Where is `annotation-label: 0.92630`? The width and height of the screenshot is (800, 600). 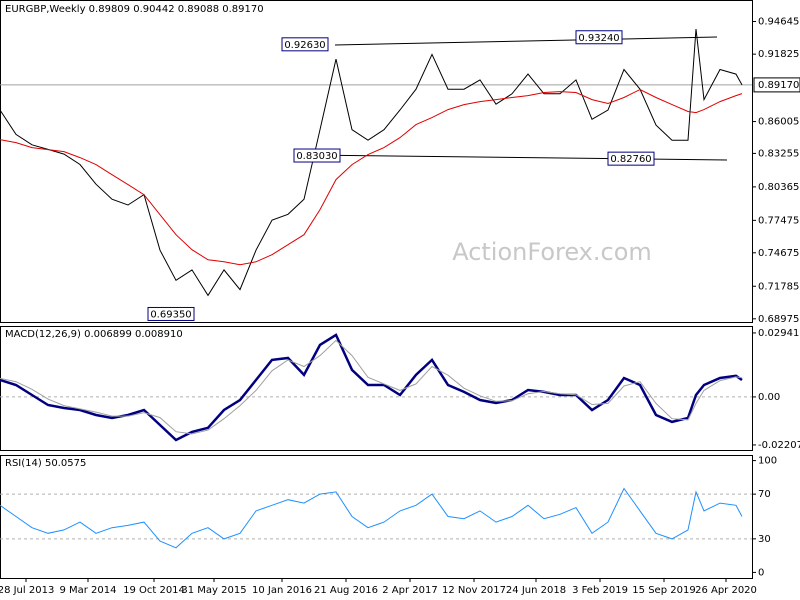
annotation-label: 0.92630 is located at coordinates (304, 45).